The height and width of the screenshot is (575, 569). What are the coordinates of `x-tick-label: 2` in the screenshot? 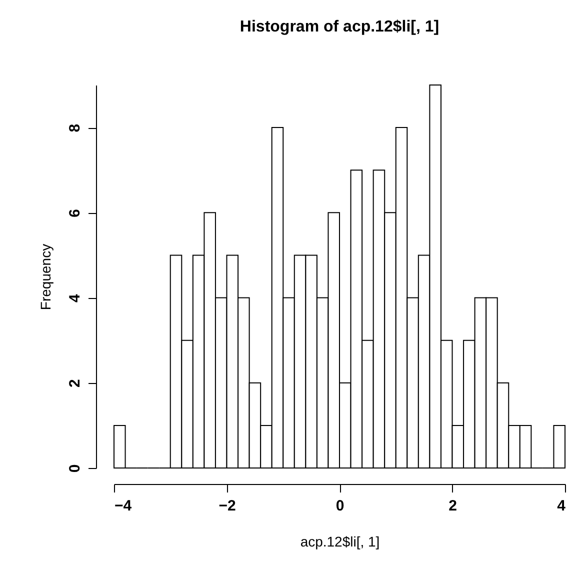 It's located at (452, 506).